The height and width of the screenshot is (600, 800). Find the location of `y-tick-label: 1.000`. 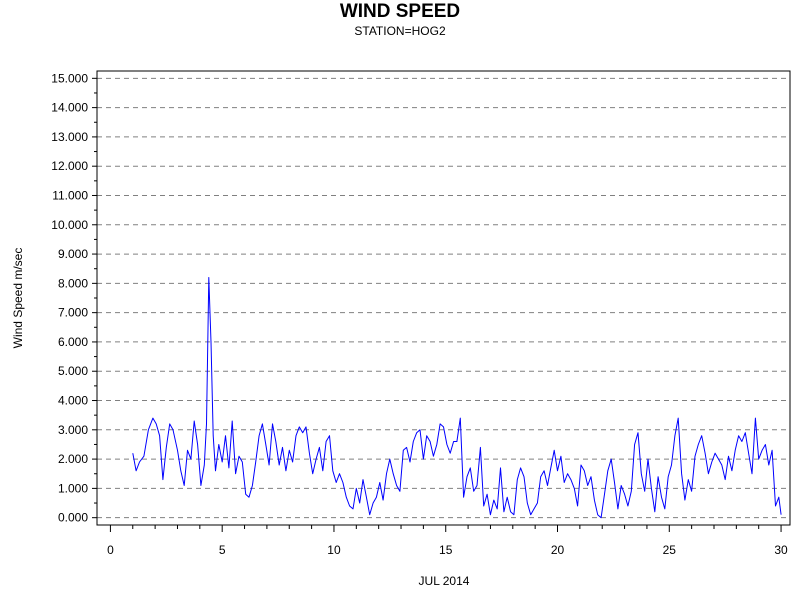

y-tick-label: 1.000 is located at coordinates (73, 488).